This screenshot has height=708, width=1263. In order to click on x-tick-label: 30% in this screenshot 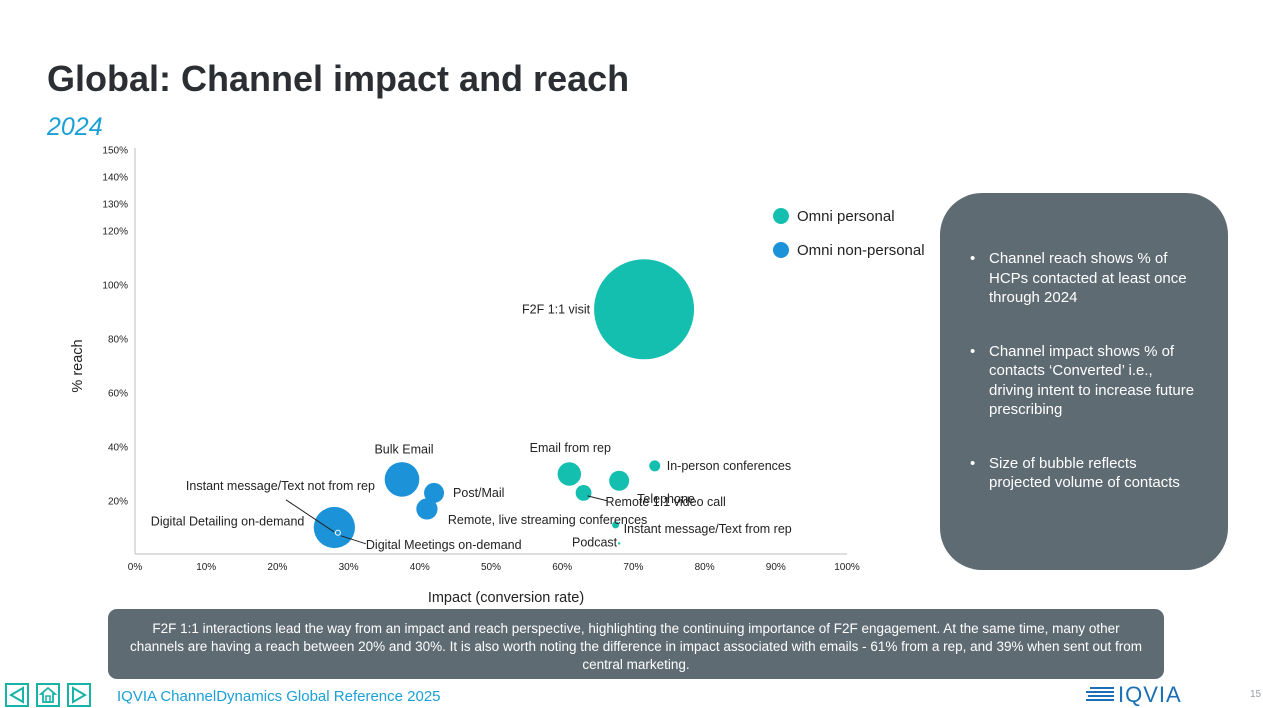, I will do `click(349, 567)`.